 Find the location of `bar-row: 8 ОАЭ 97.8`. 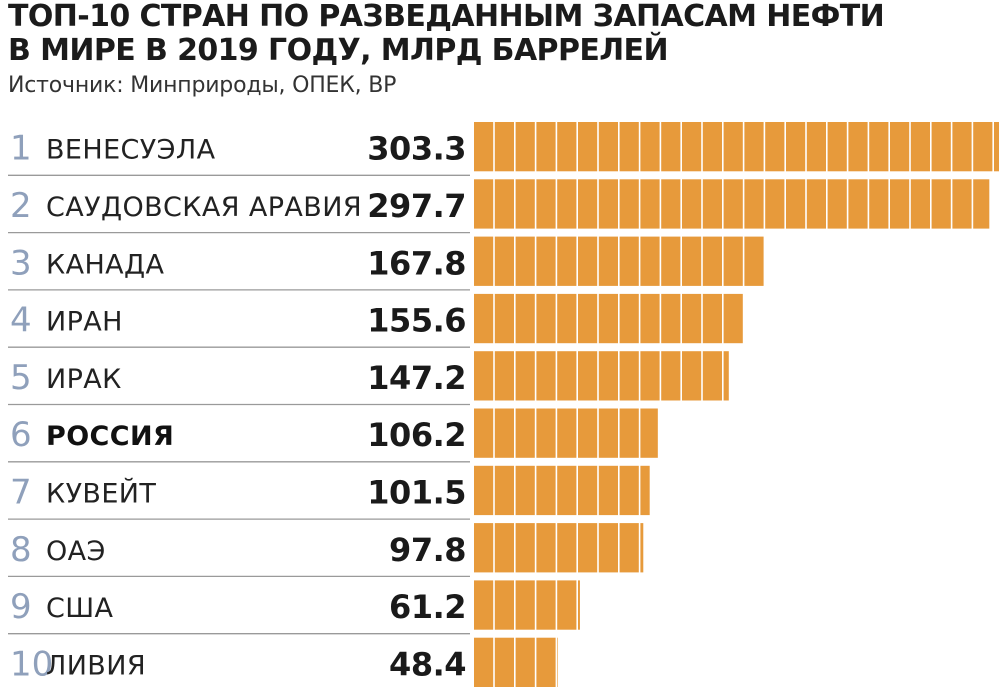

bar-row: 8 ОАЭ 97.8 is located at coordinates (326, 545).